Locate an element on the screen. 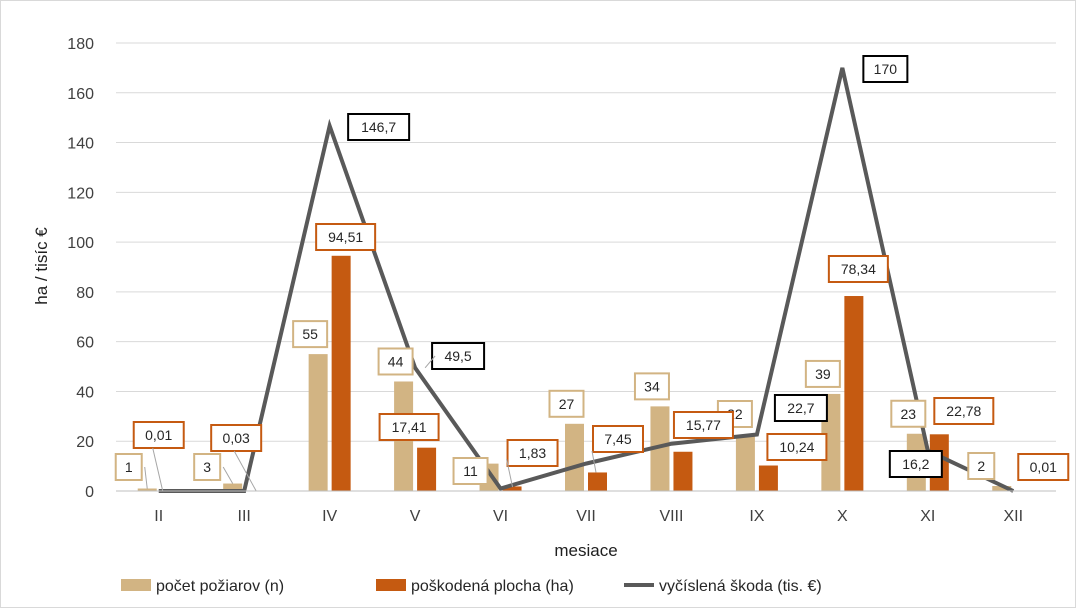 The height and width of the screenshot is (608, 1076). label-damage: 49,5 is located at coordinates (458, 356).